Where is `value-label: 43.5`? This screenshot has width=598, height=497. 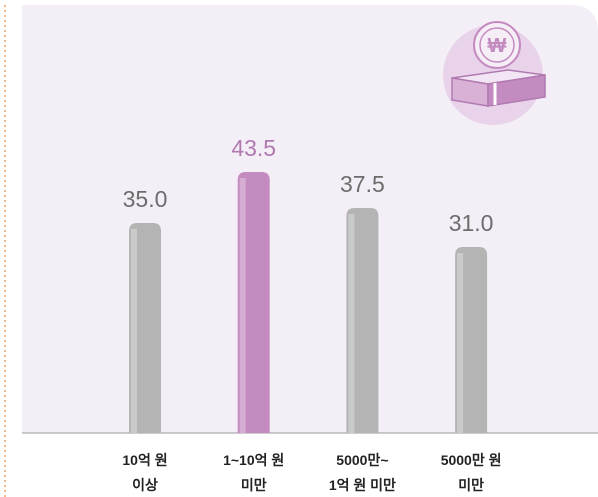 value-label: 43.5 is located at coordinates (253, 148).